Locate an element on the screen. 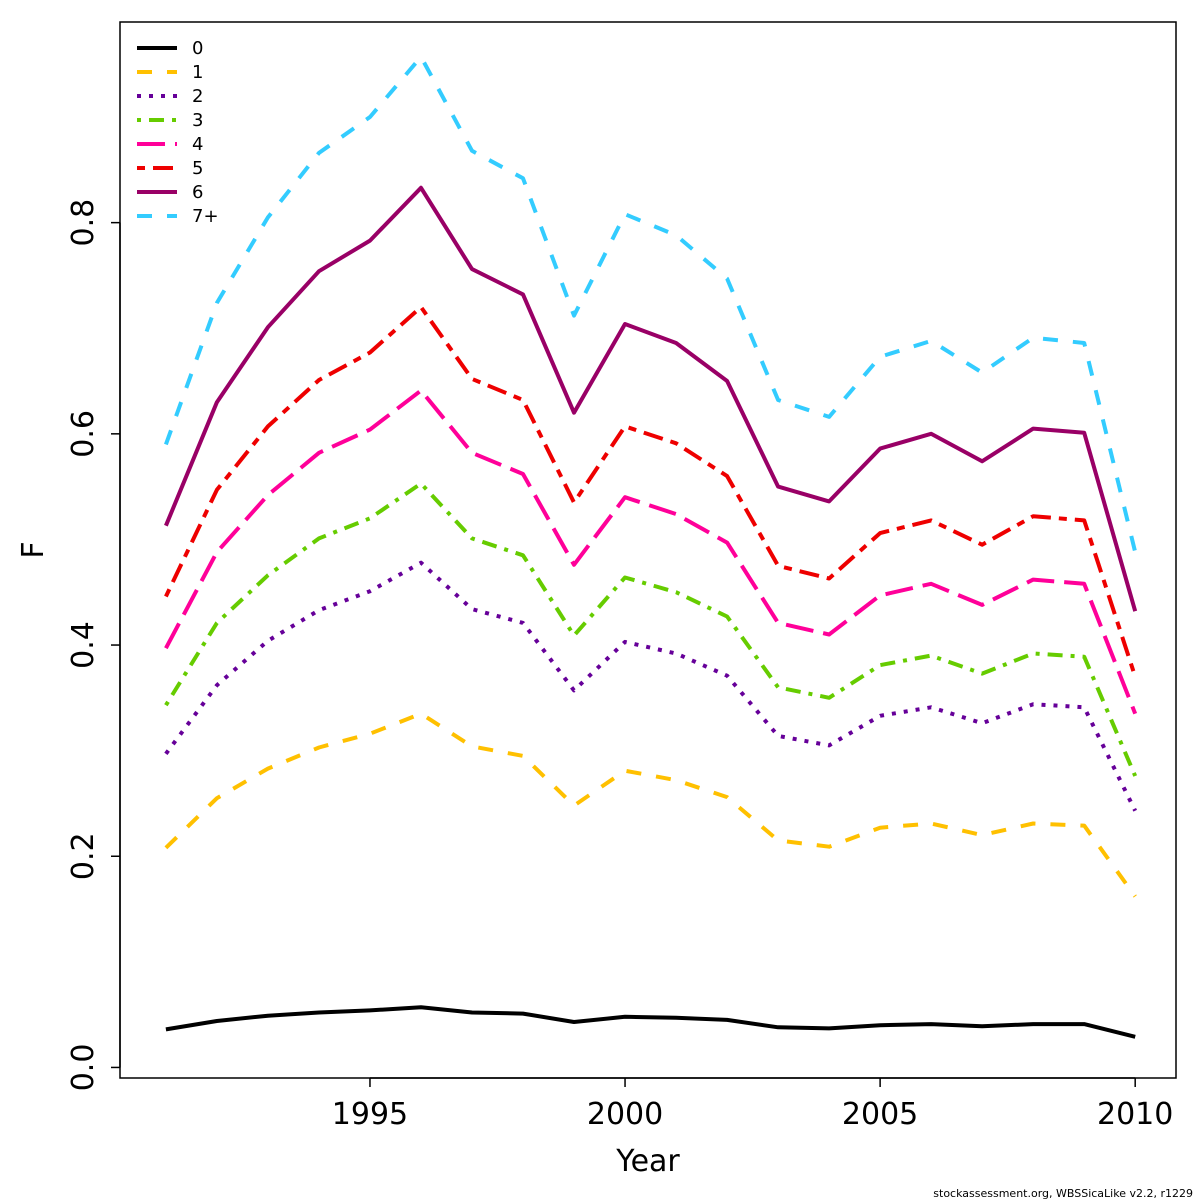  legend: 0 1 2 3 4 5 6 7+ is located at coordinates (178, 132).